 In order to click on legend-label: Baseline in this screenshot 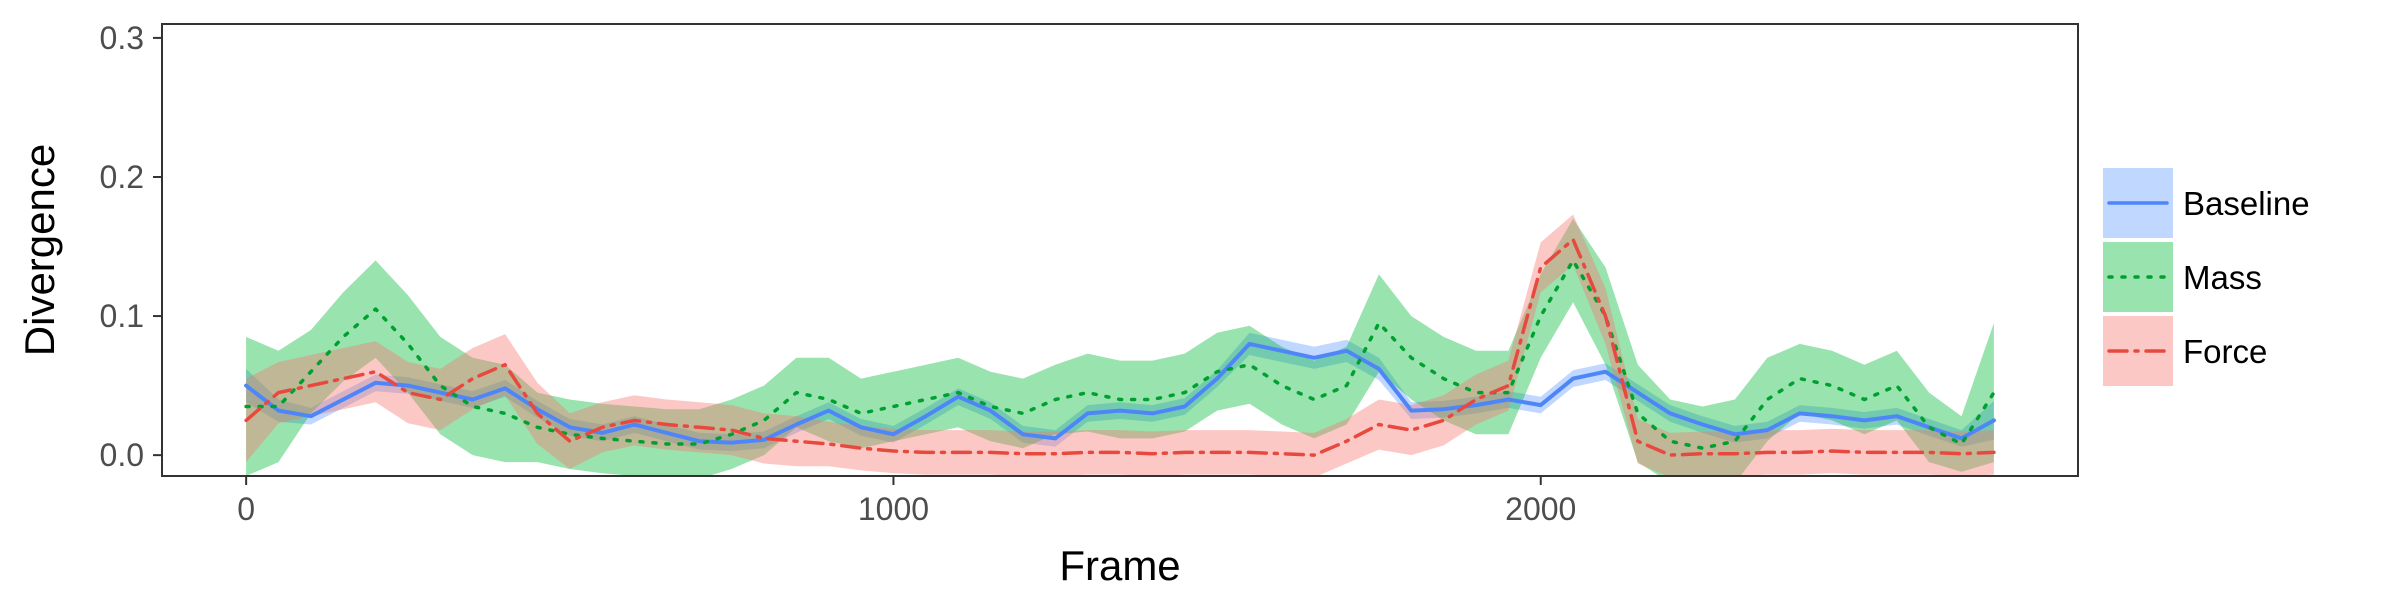, I will do `click(2246, 203)`.